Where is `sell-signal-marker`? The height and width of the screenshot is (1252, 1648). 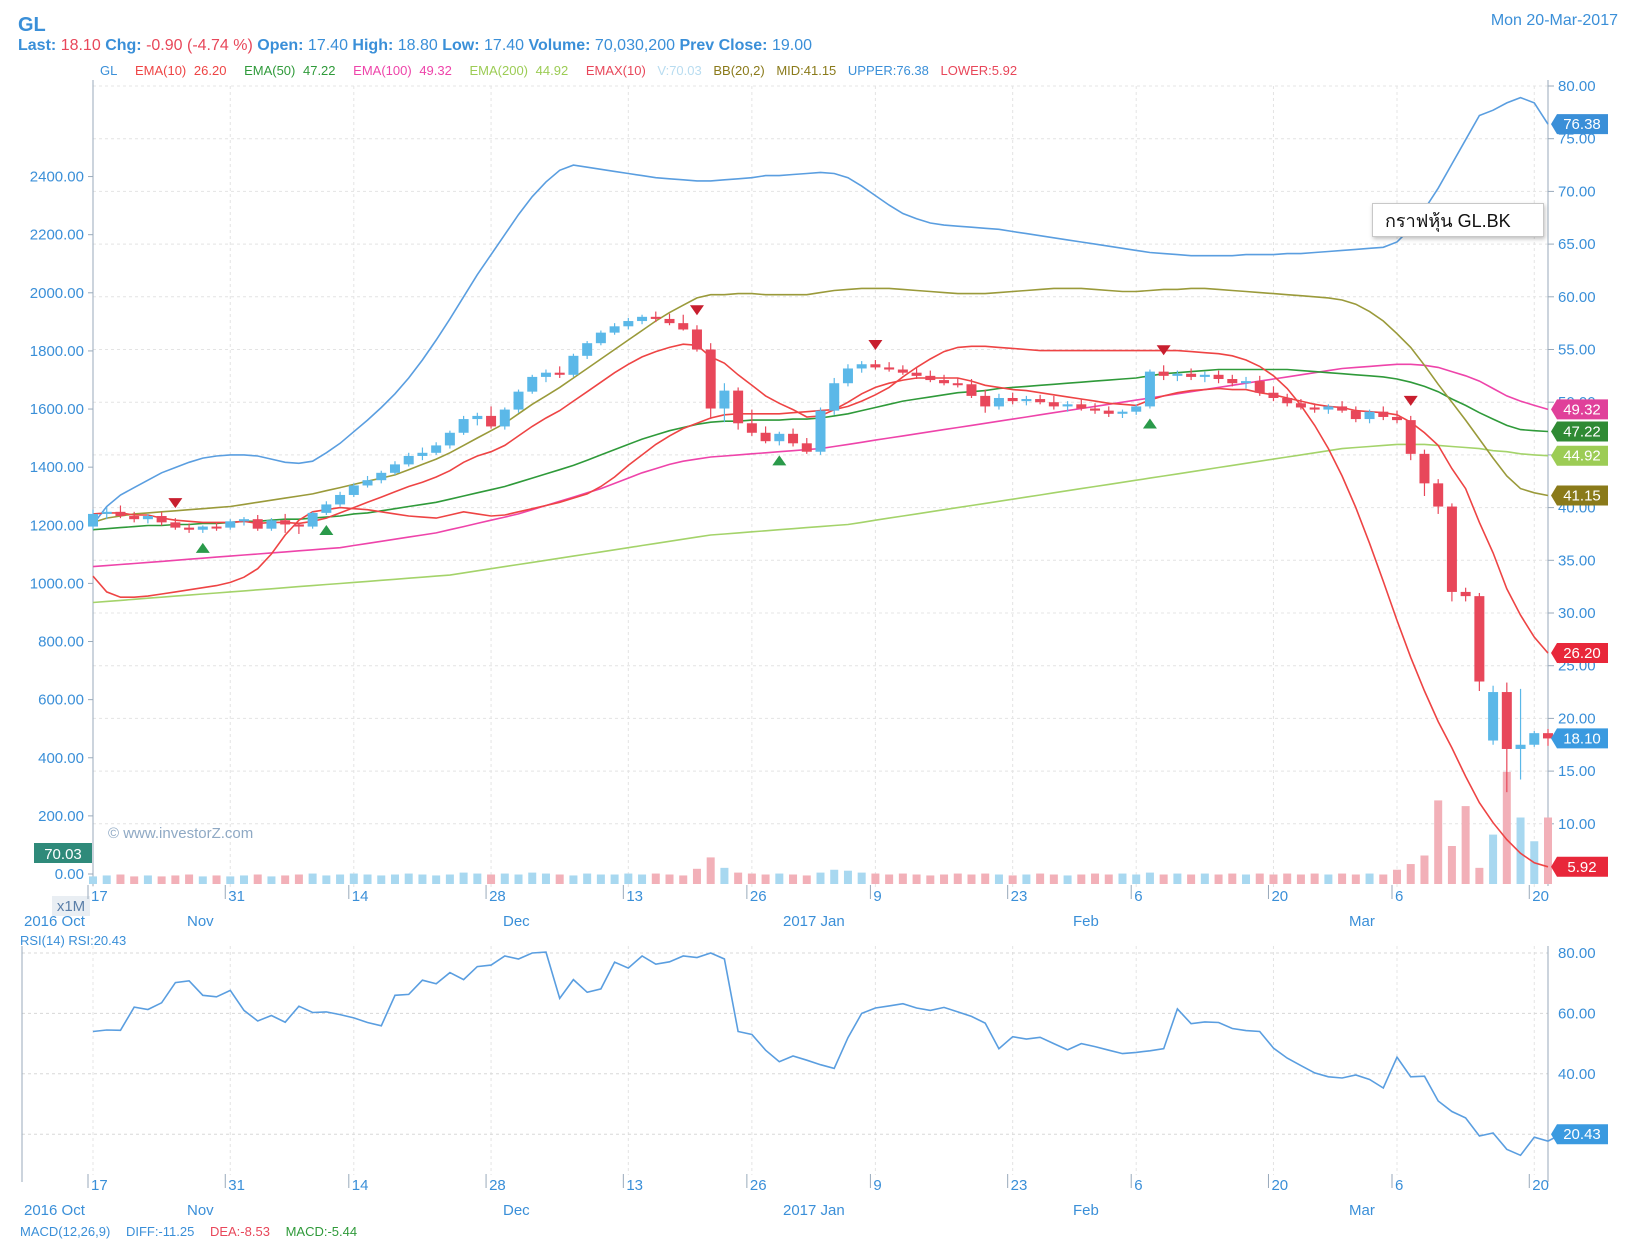 sell-signal-marker is located at coordinates (175, 503).